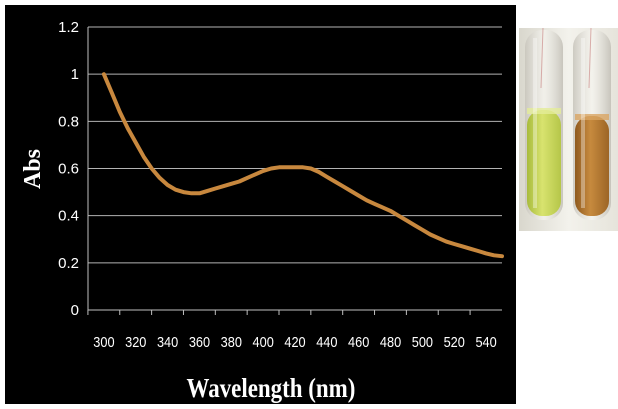 The width and height of the screenshot is (618, 409). Describe the element at coordinates (75, 74) in the screenshot. I see `y-tick-label: 1` at that location.